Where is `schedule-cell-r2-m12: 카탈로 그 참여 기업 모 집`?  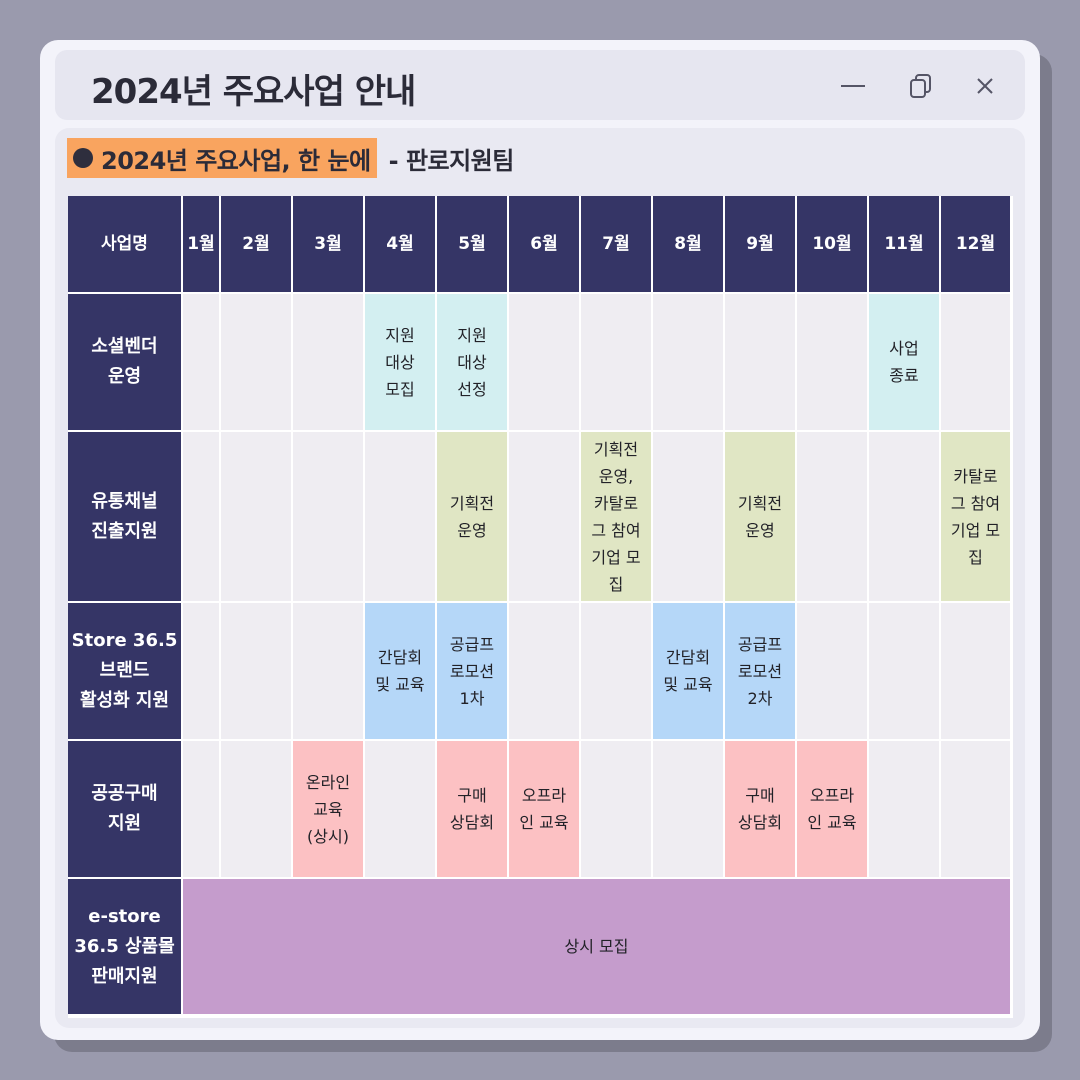 schedule-cell-r2-m12: 카탈로 그 참여 기업 모 집 is located at coordinates (975, 516).